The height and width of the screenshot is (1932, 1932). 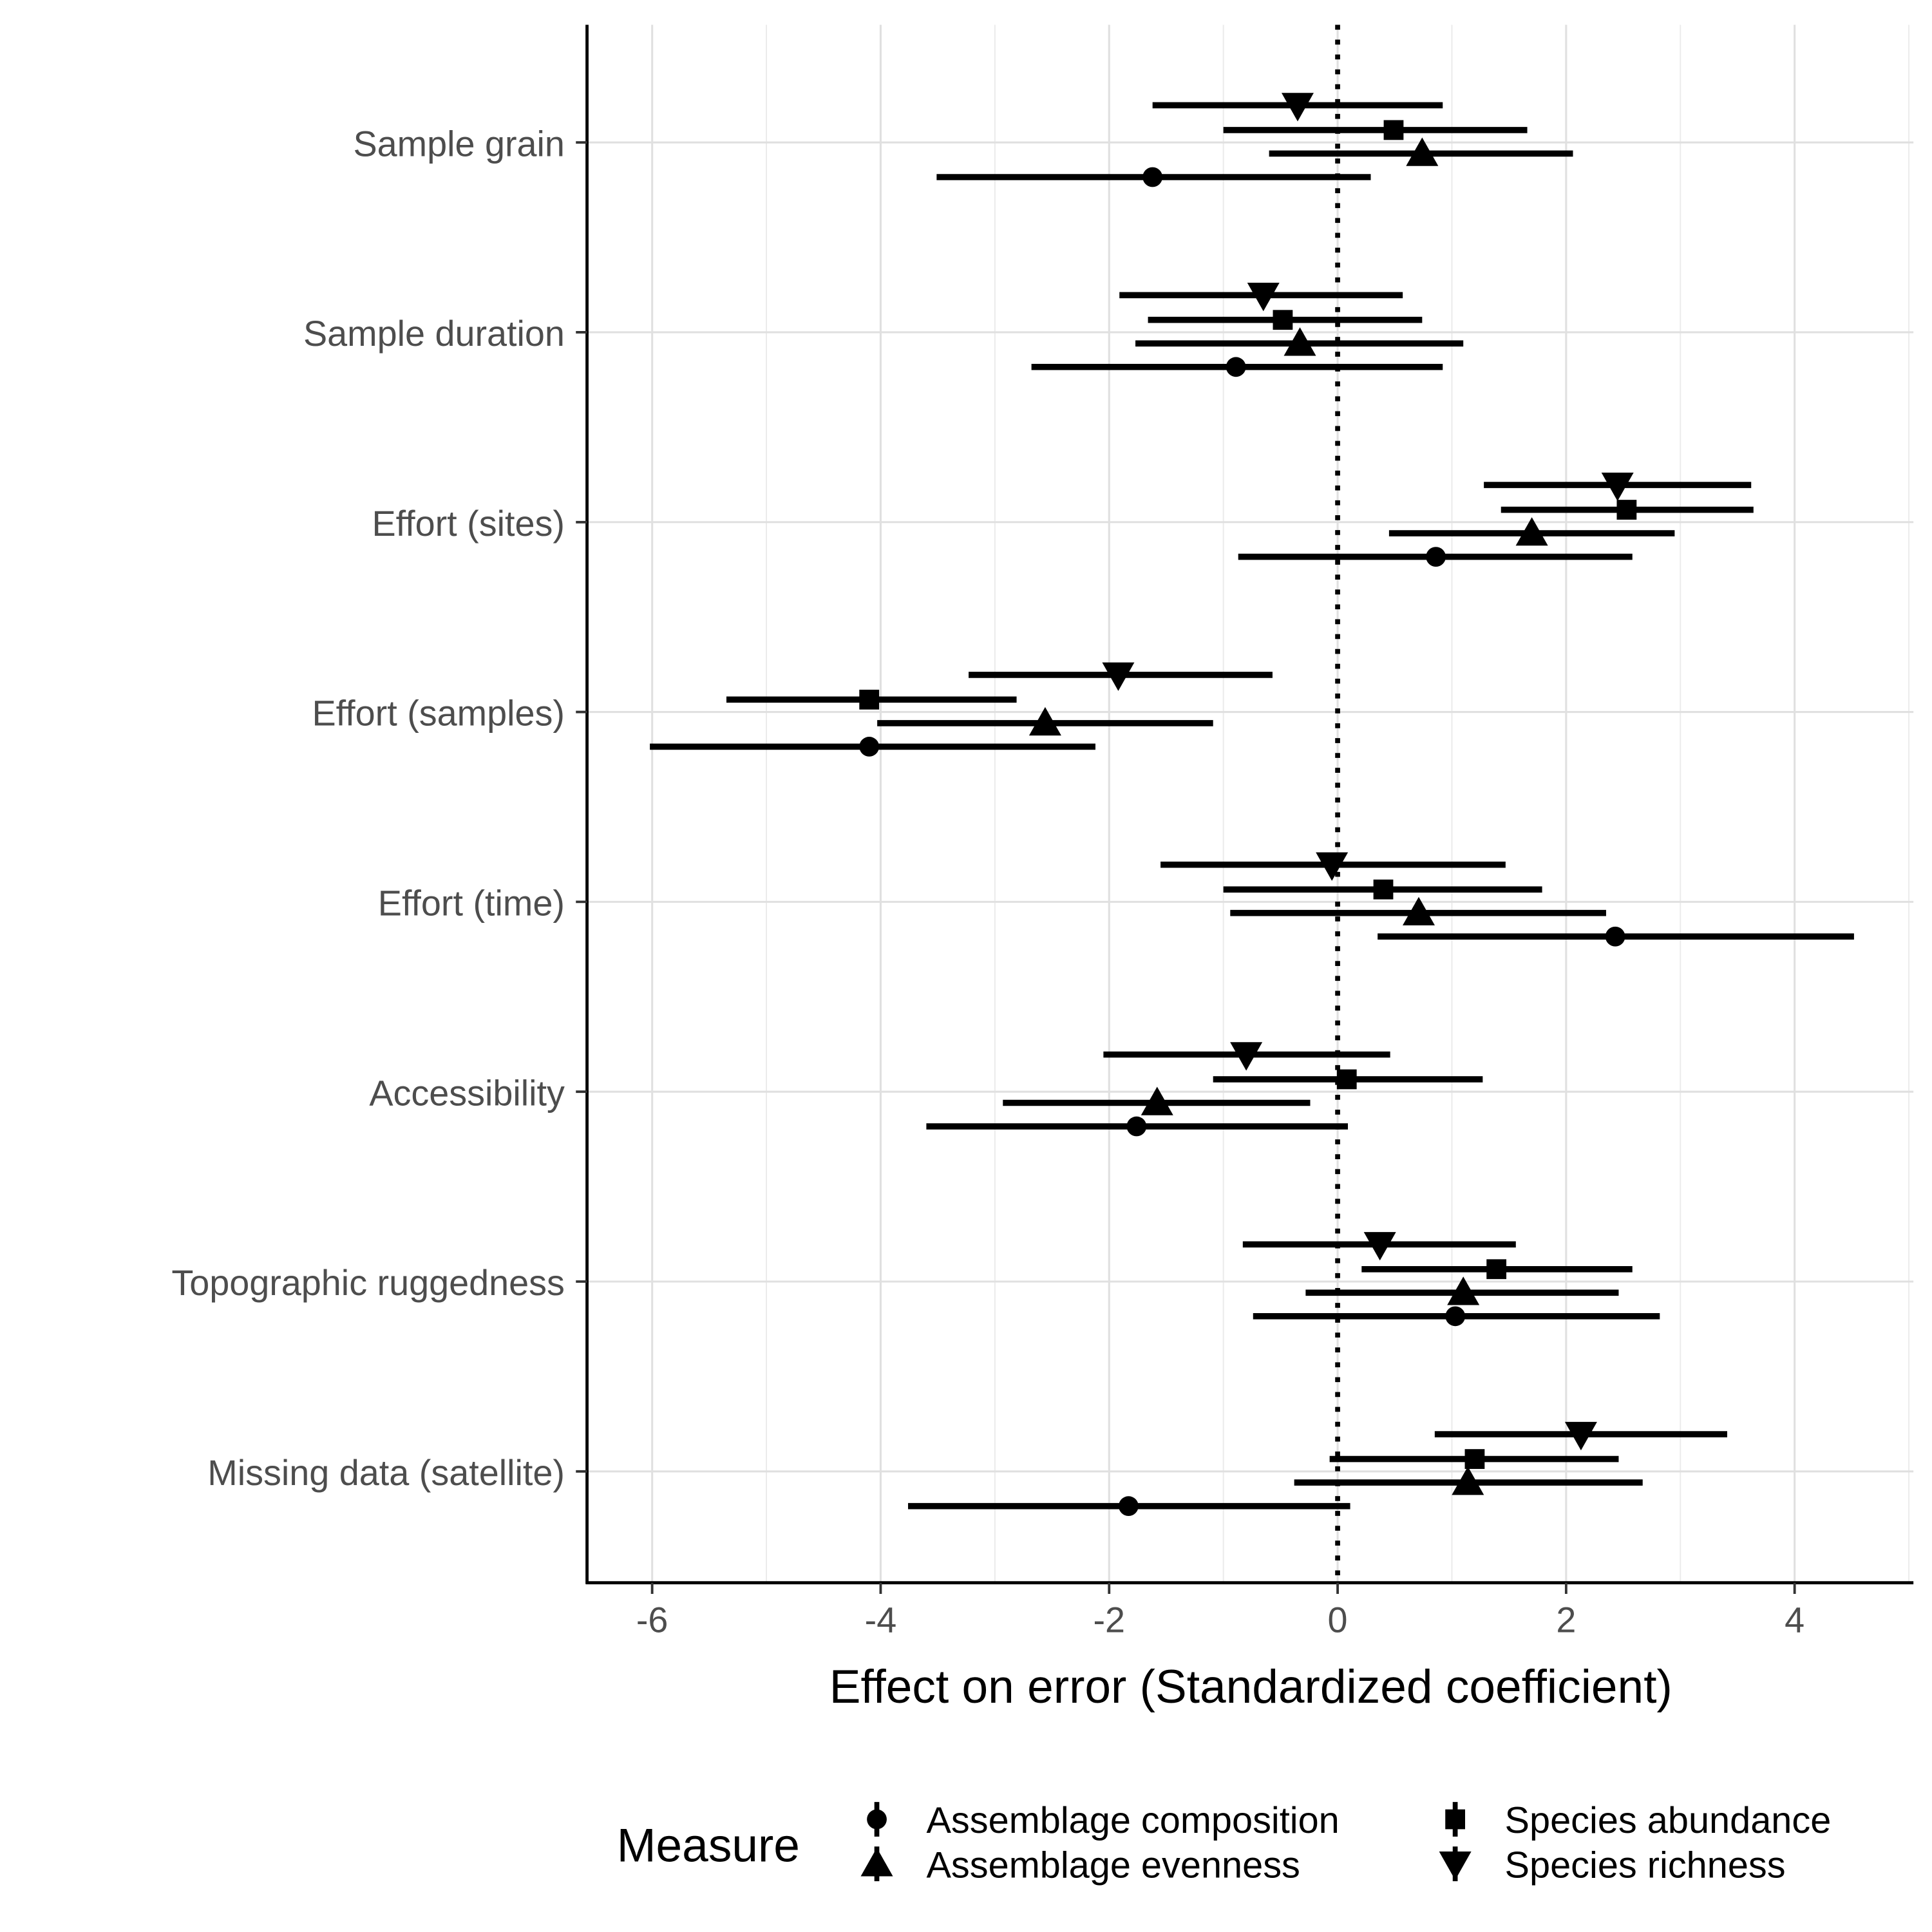 What do you see at coordinates (881, 1620) in the screenshot?
I see `x-tick-label: -4` at bounding box center [881, 1620].